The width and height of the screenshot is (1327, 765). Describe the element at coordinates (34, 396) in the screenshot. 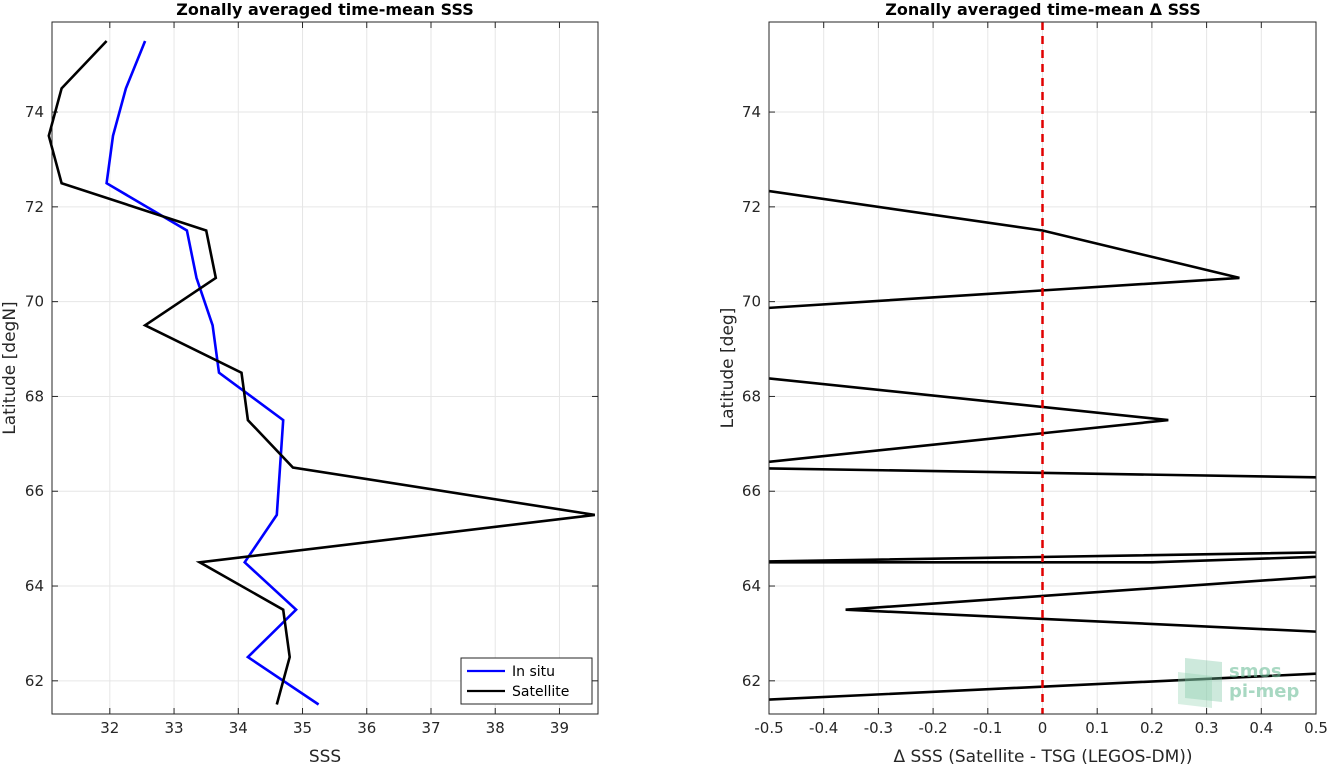

I see `left-y-tick-label: 68` at that location.